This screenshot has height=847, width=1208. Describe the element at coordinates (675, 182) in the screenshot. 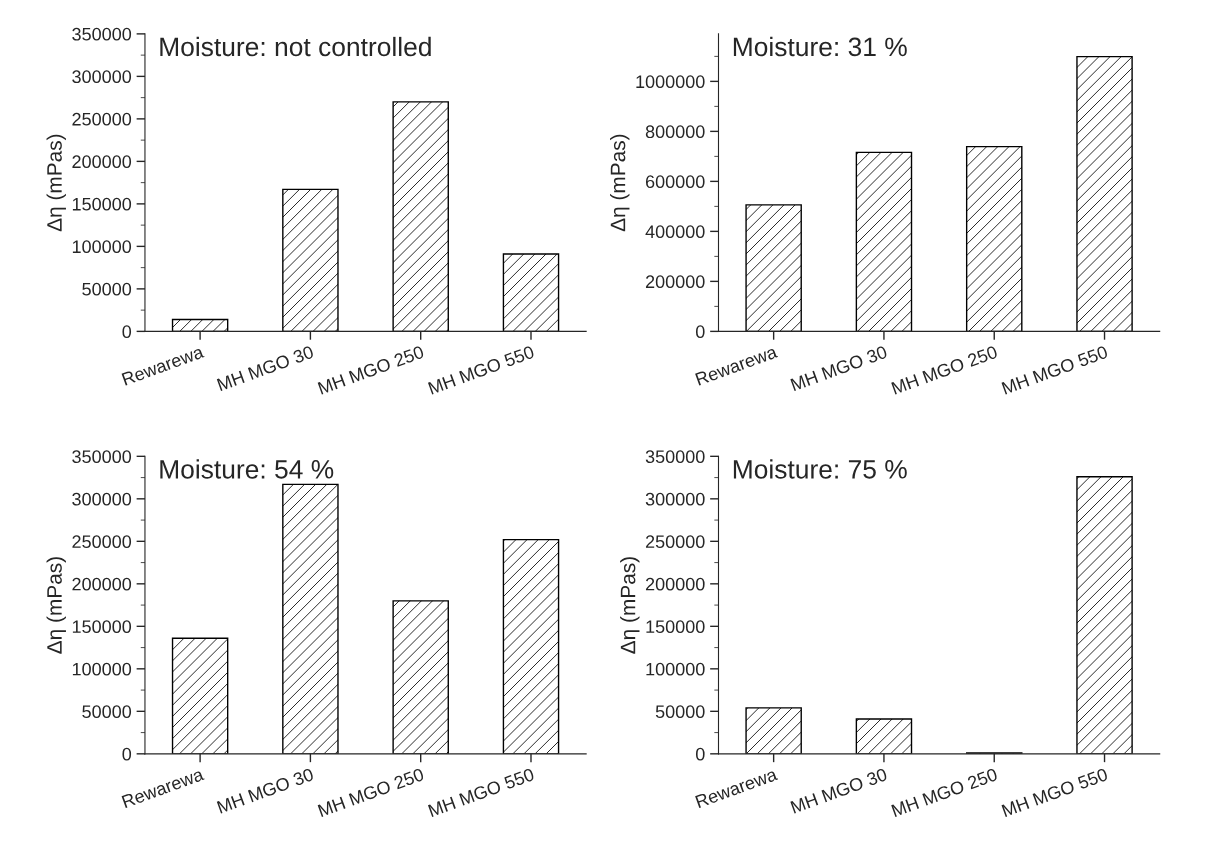

I see `y-tick-label: 600000` at that location.